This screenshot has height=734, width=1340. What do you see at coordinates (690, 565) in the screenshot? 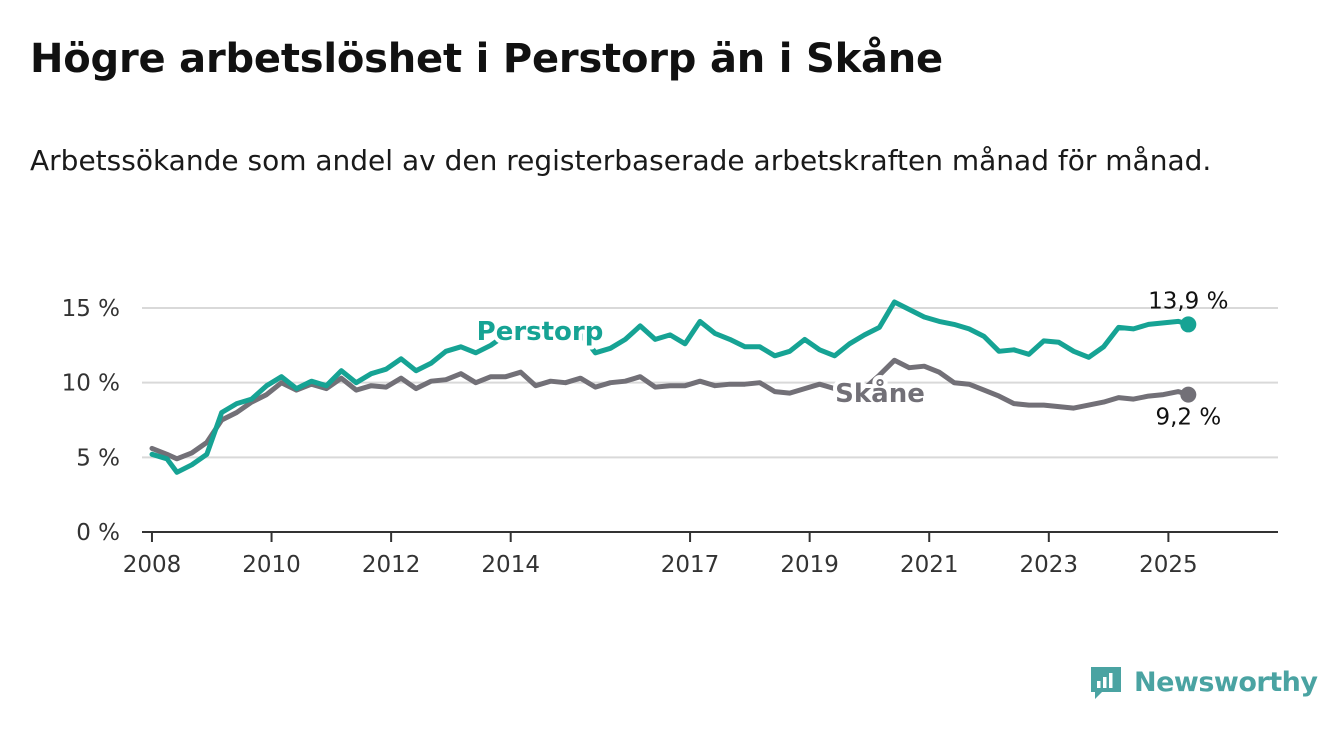
I see `x-tick-label: 2017` at bounding box center [690, 565].